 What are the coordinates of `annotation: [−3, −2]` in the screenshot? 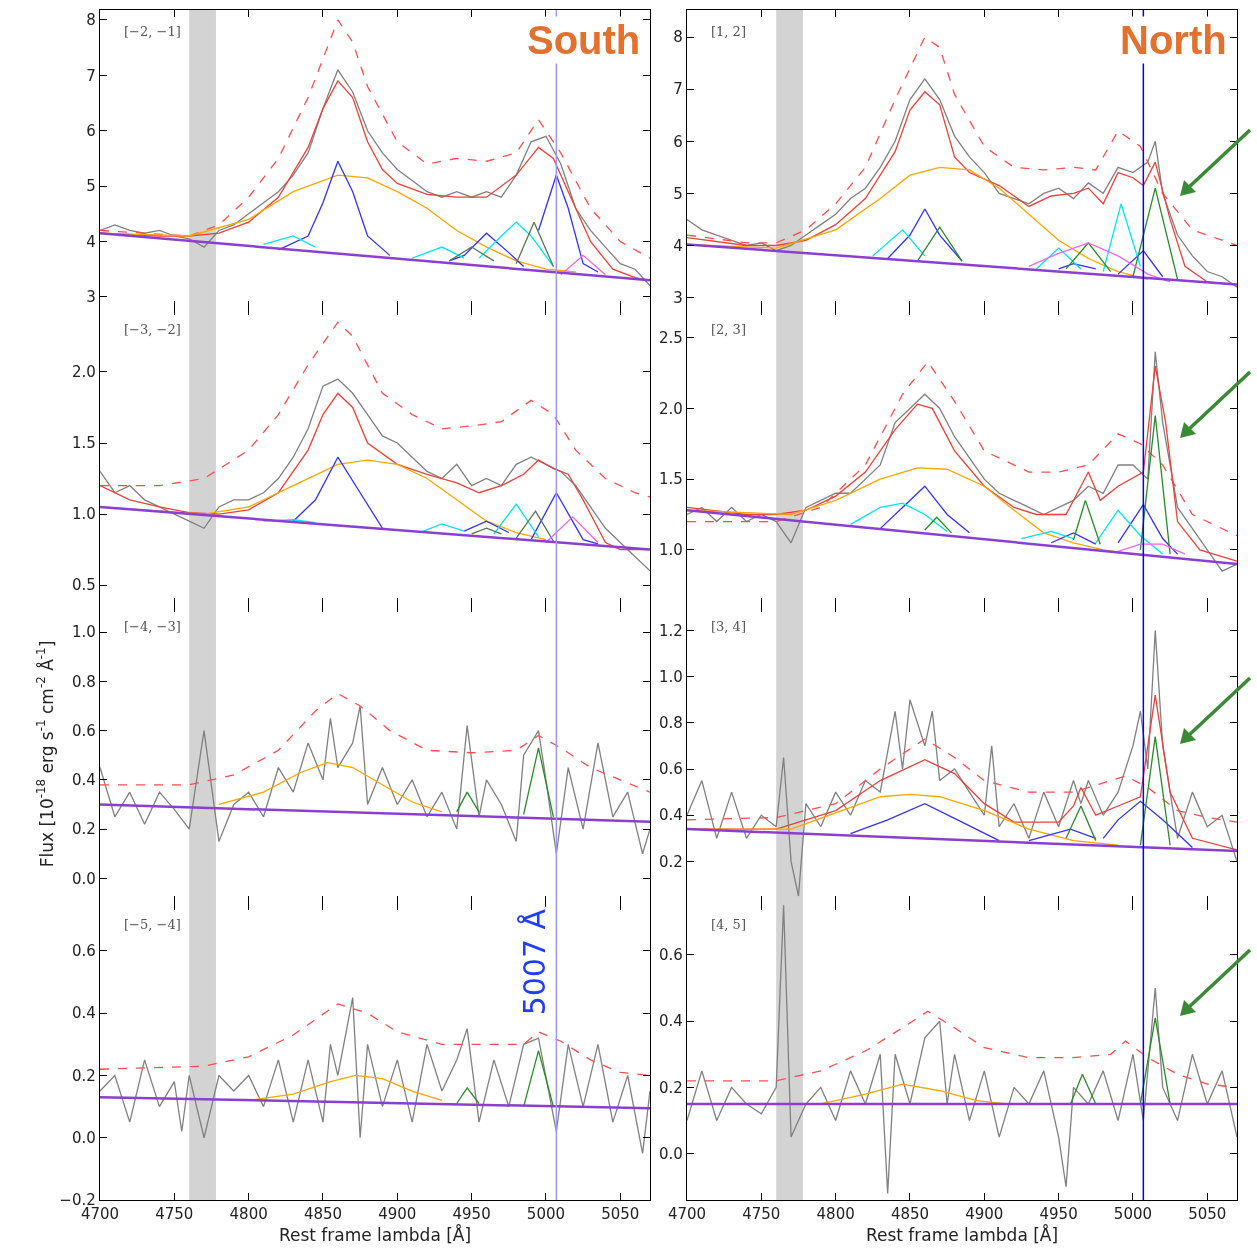 It's located at (152, 329).